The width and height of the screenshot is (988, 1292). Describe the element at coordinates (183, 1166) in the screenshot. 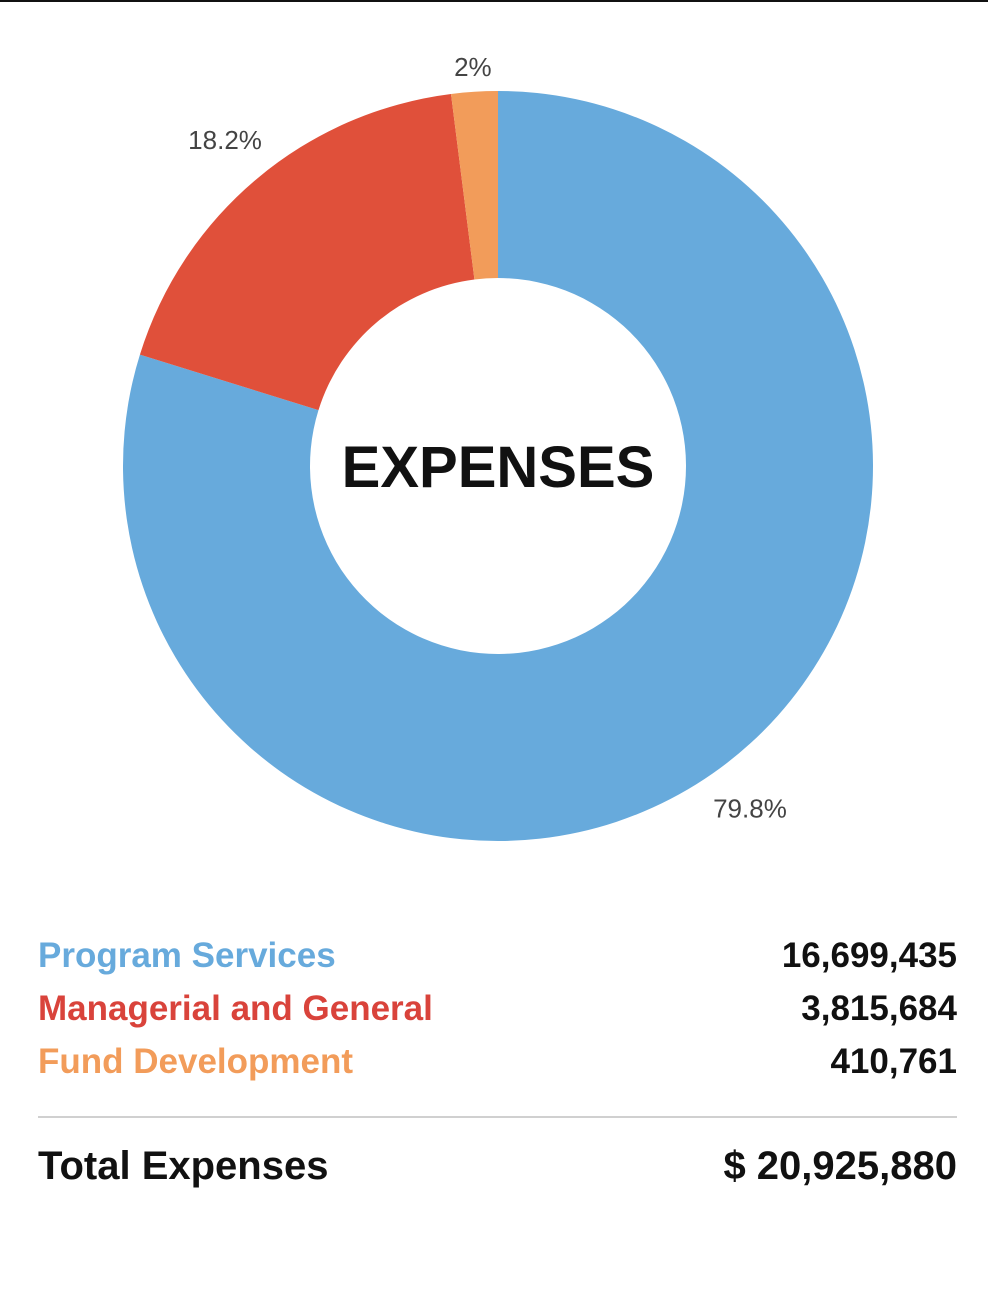

I see `total-label: Total Expenses` at that location.